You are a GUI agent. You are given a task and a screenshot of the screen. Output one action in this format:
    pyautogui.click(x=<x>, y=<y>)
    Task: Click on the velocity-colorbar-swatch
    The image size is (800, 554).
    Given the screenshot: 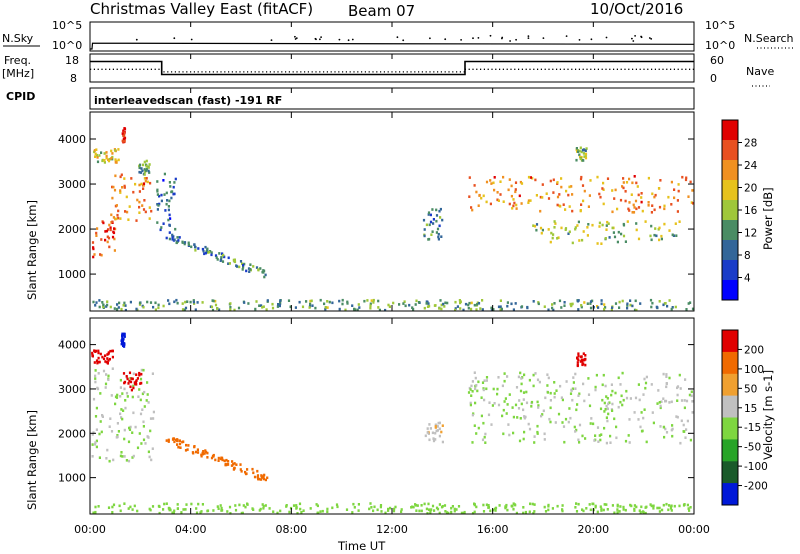 What is the action you would take?
    pyautogui.click(x=730, y=494)
    